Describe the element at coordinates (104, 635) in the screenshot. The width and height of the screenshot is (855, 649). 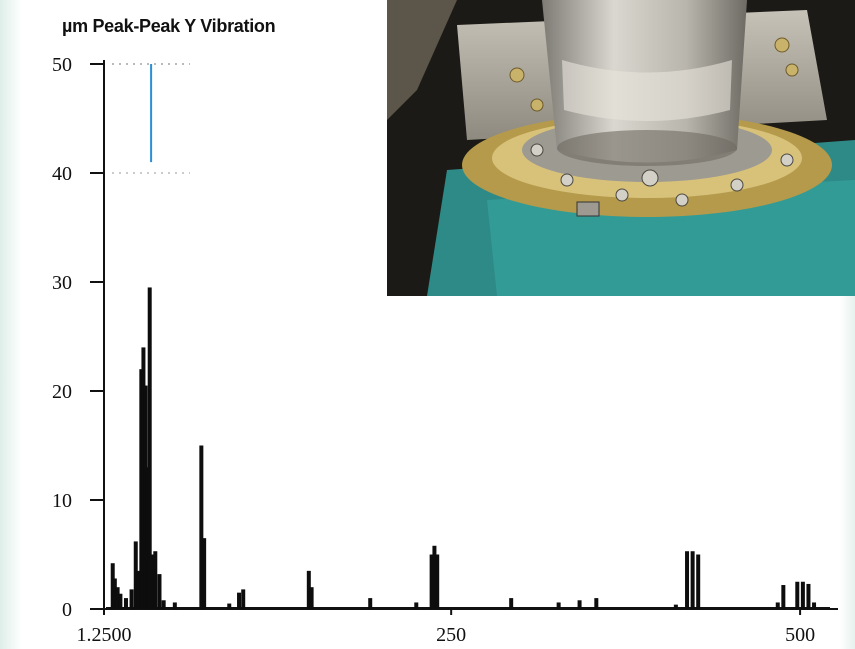
I see `x-tick-label: 1.2500` at that location.